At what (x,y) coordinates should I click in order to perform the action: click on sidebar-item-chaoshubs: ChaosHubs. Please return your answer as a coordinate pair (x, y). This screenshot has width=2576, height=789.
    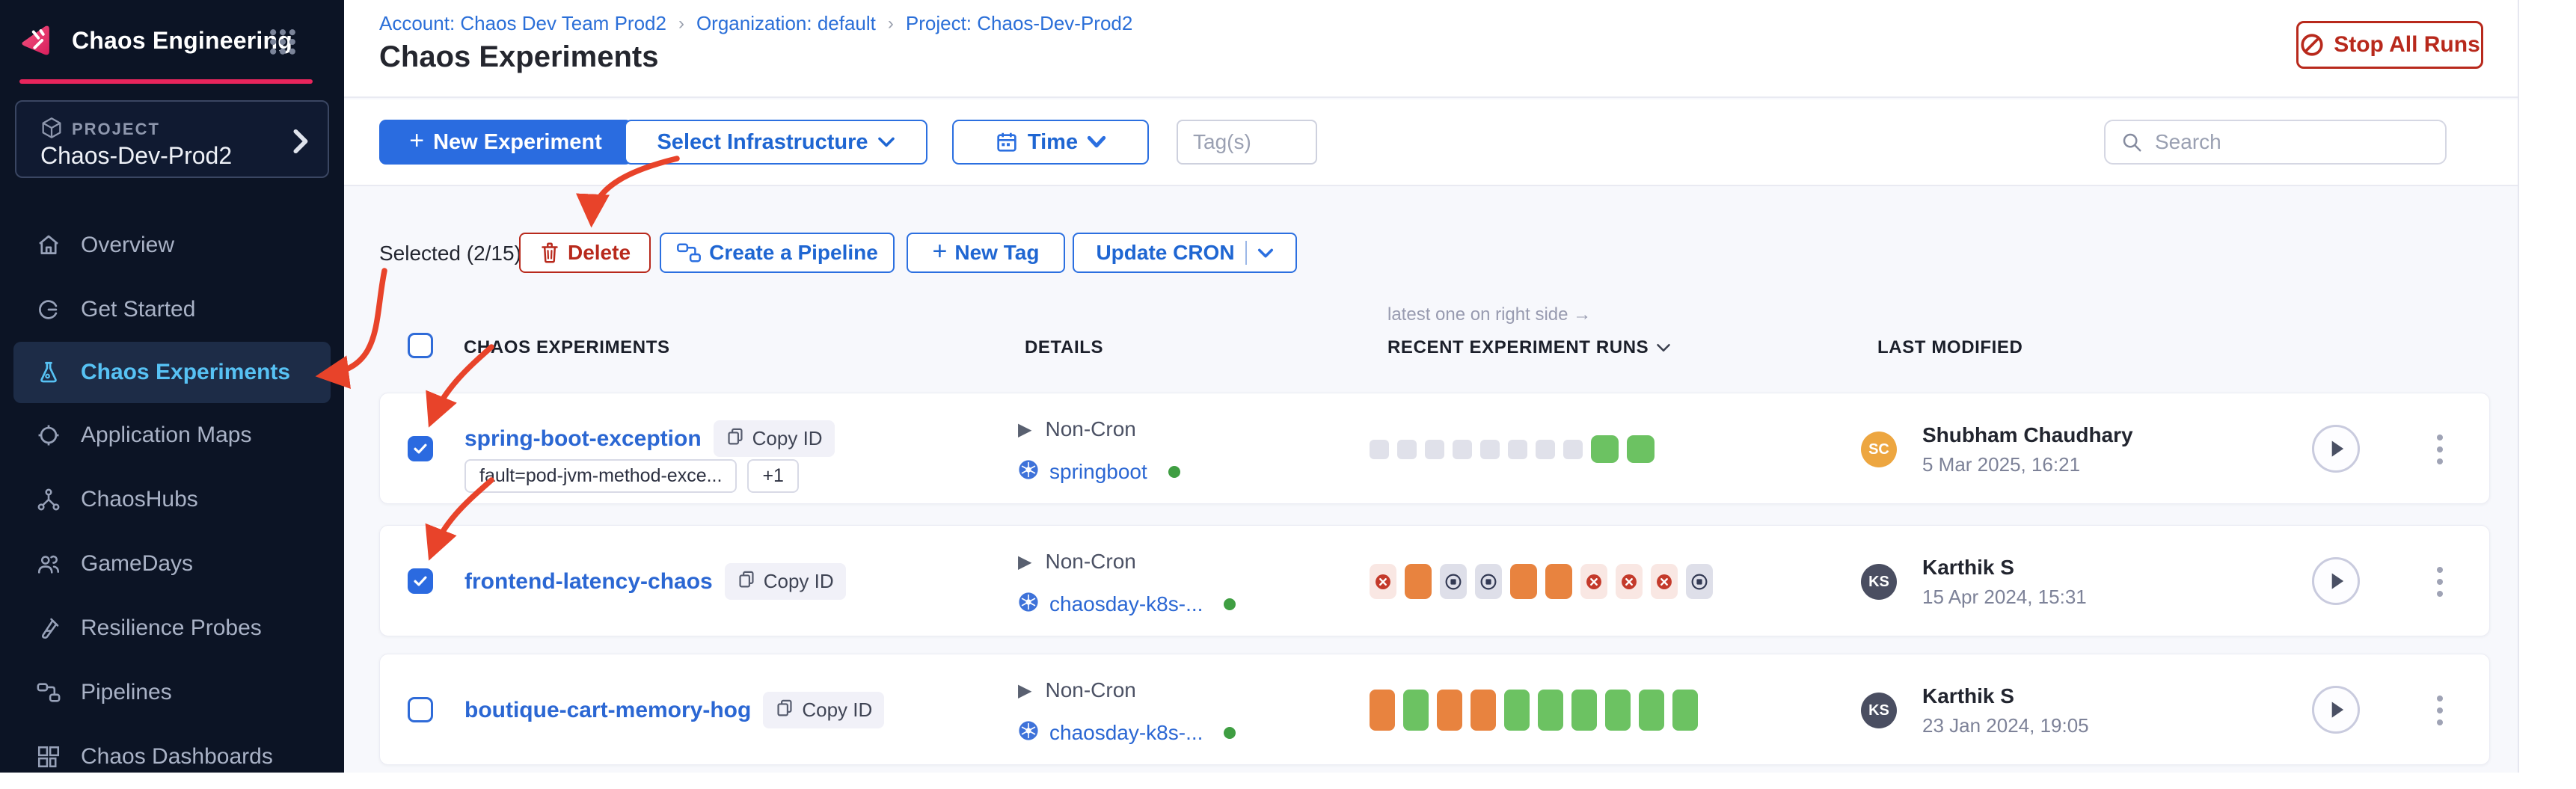
    Looking at the image, I should click on (172, 499).